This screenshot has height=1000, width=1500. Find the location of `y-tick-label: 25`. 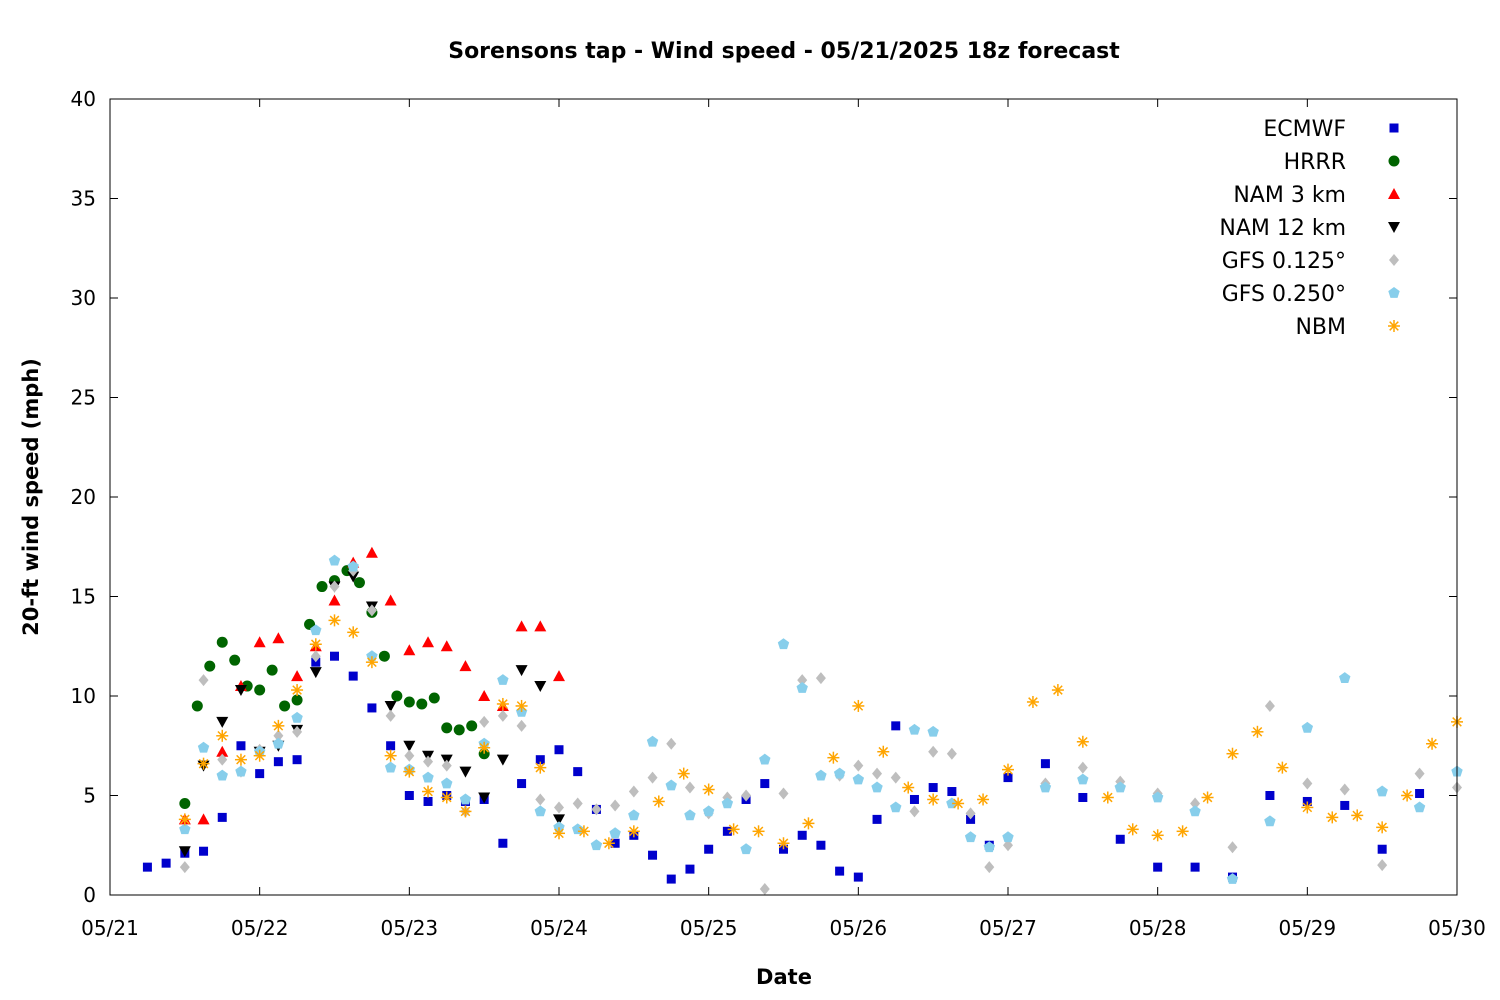

y-tick-label: 25 is located at coordinates (83, 398).